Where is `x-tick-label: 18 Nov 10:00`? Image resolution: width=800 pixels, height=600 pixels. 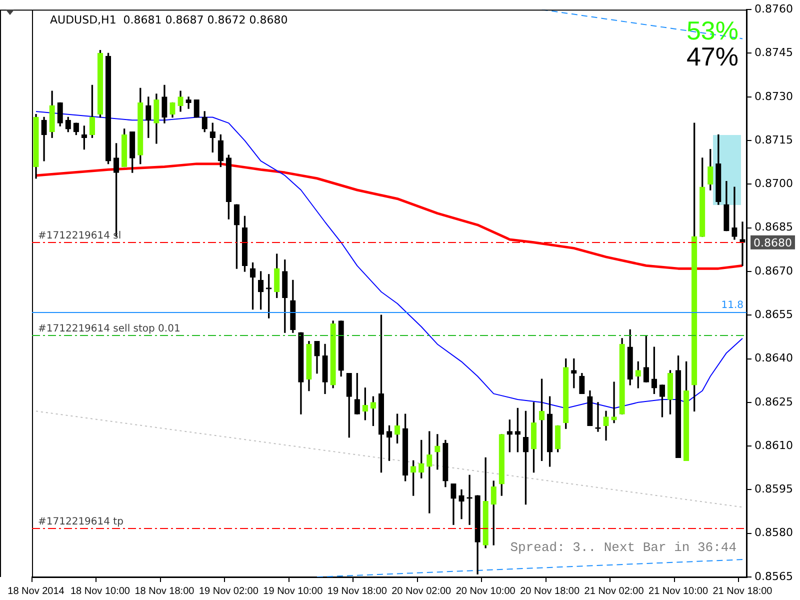 x-tick-label: 18 Nov 10:00 is located at coordinates (100, 591).